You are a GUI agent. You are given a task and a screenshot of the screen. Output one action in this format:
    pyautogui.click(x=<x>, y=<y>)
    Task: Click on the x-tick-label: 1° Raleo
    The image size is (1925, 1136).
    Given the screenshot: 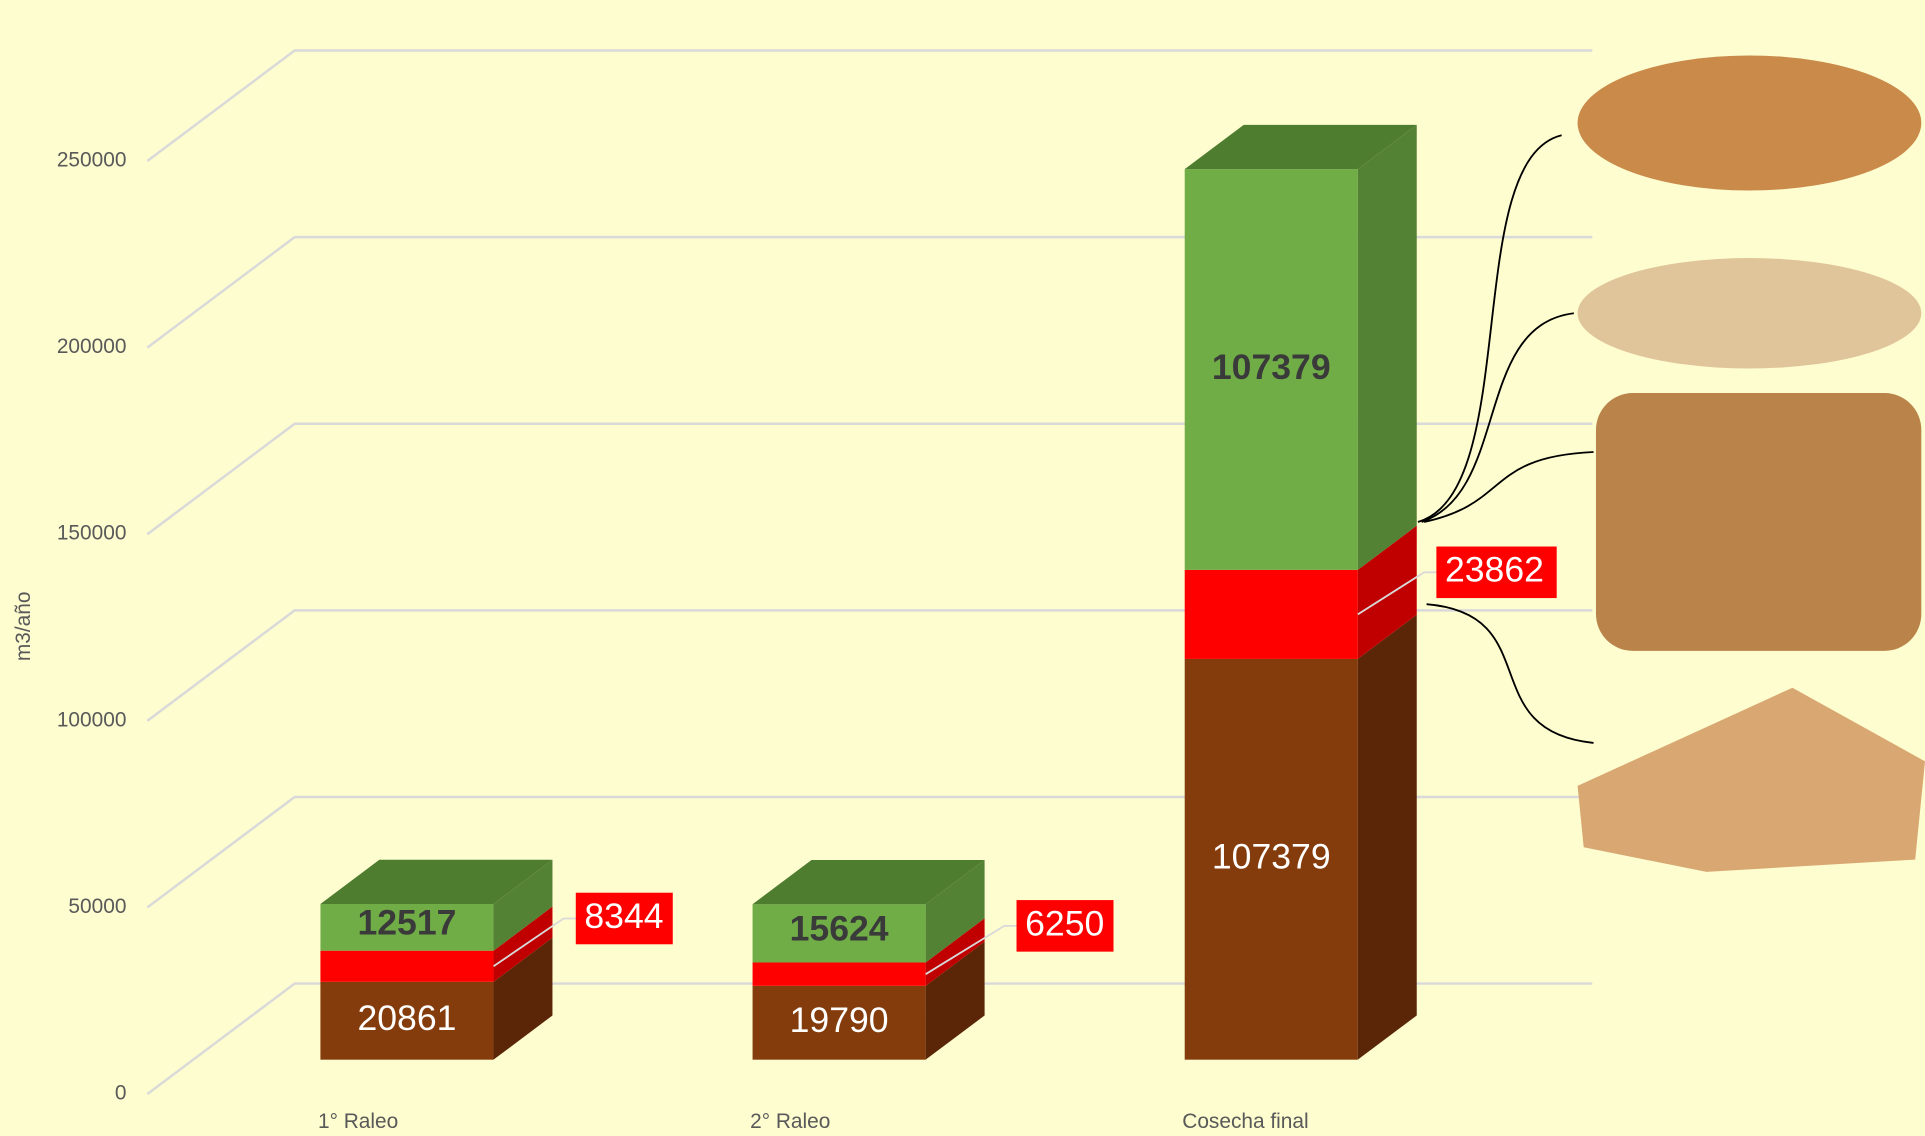 What is the action you would take?
    pyautogui.click(x=358, y=1121)
    